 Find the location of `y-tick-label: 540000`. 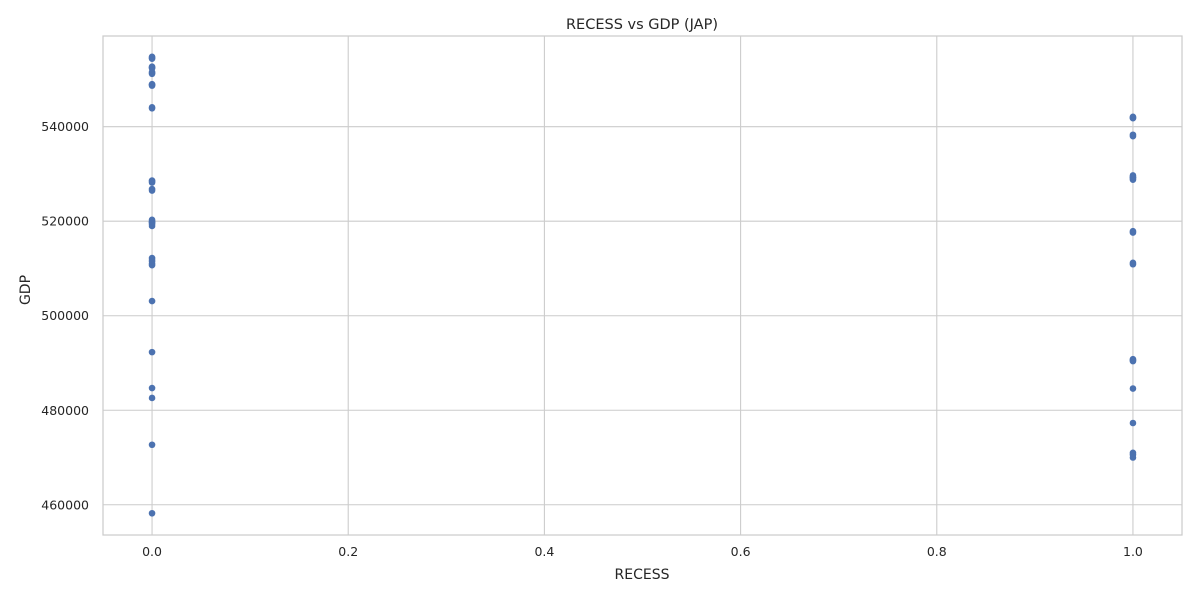

y-tick-label: 540000 is located at coordinates (65, 126).